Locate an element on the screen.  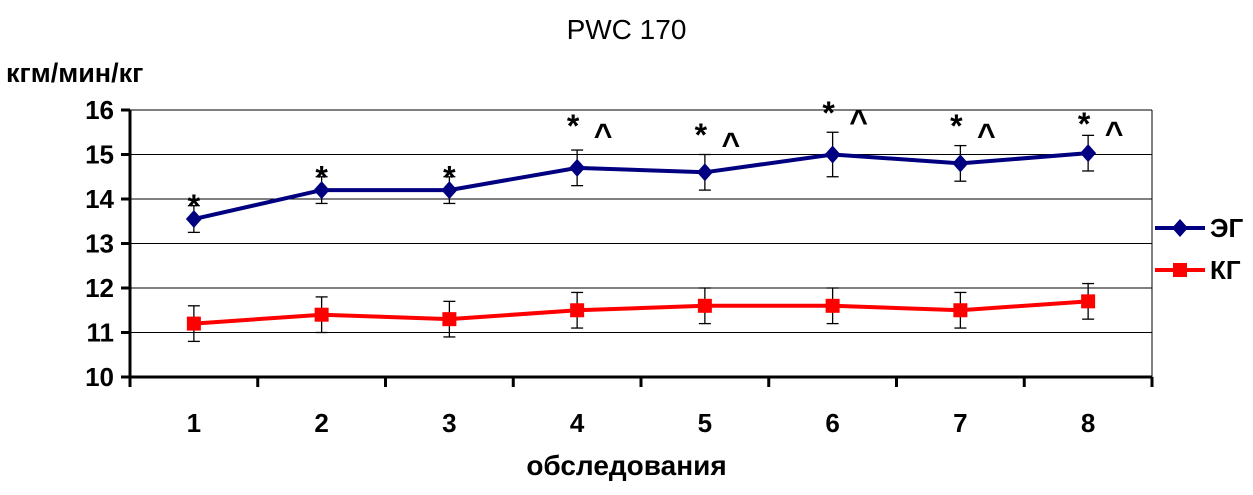
y-tick-label: 12 is located at coordinates (99, 288).